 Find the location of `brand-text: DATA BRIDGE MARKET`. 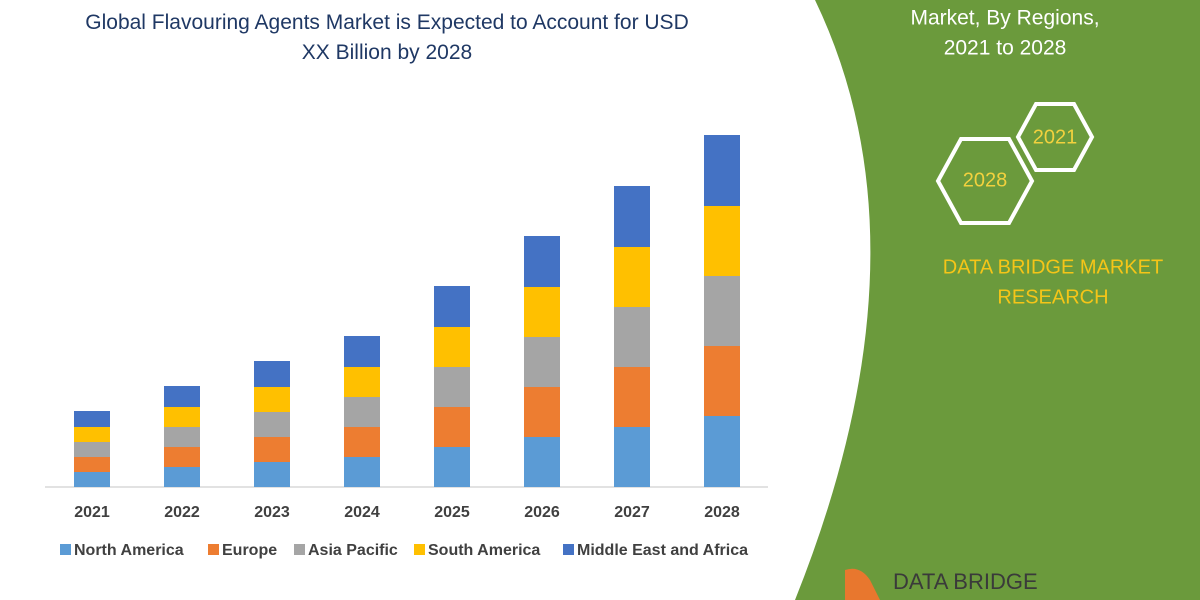

brand-text: DATA BRIDGE MARKET is located at coordinates (1053, 267).